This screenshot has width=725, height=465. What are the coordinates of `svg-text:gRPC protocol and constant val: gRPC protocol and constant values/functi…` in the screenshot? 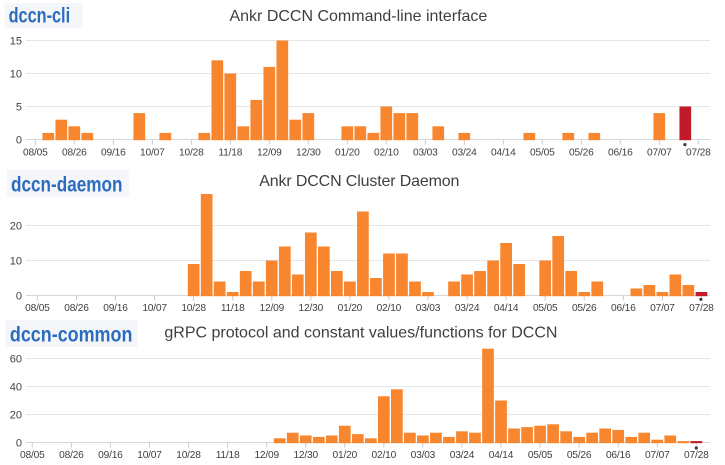 It's located at (360, 333).